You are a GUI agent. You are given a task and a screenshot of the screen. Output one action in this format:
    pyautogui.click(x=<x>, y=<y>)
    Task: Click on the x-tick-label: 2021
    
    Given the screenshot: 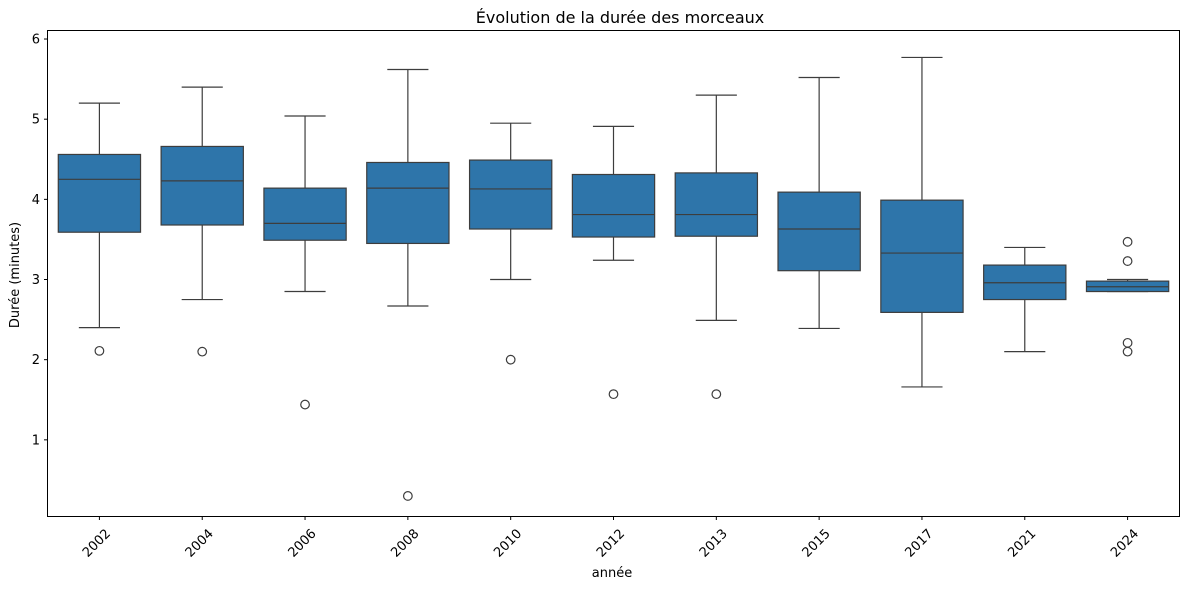 What is the action you would take?
    pyautogui.click(x=1022, y=544)
    